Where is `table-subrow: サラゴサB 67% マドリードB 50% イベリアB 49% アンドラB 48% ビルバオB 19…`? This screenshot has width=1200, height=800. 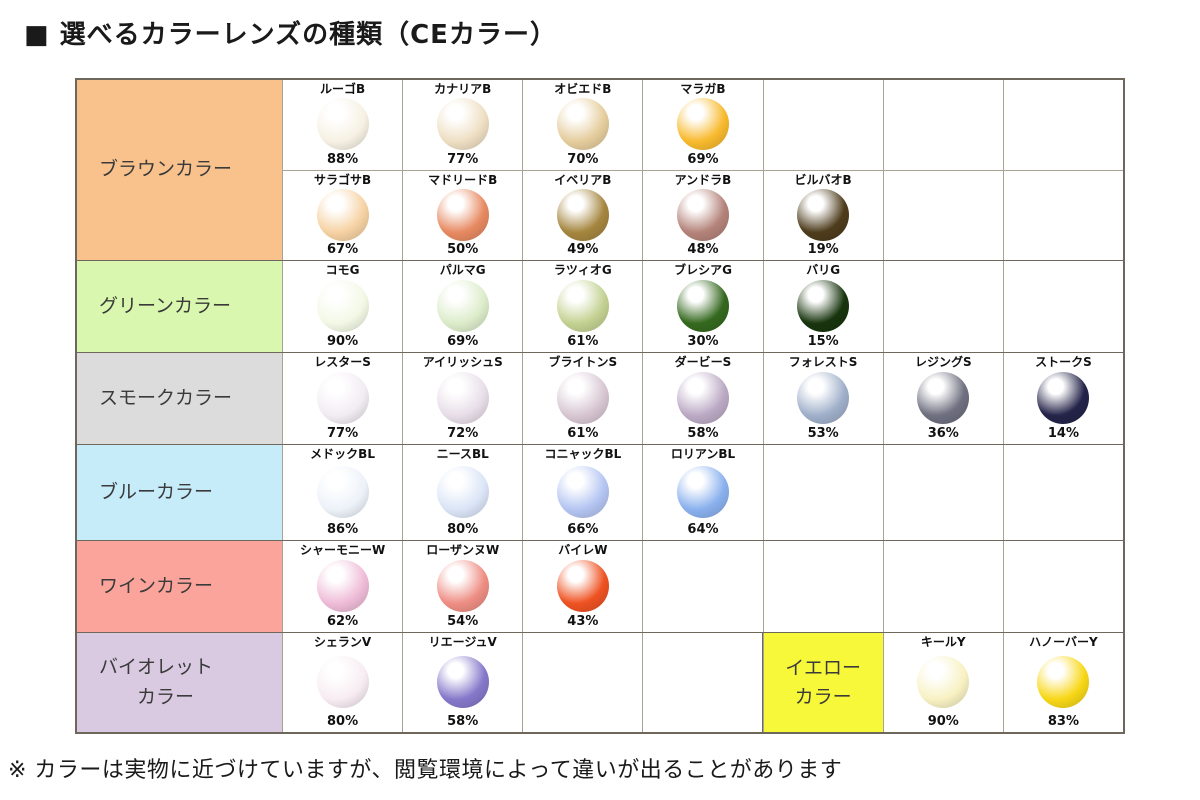
table-subrow: サラゴサB 67% マドリードB 50% イベリアB 49% アンドラB 48% ビルバオB 19… is located at coordinates (702, 215).